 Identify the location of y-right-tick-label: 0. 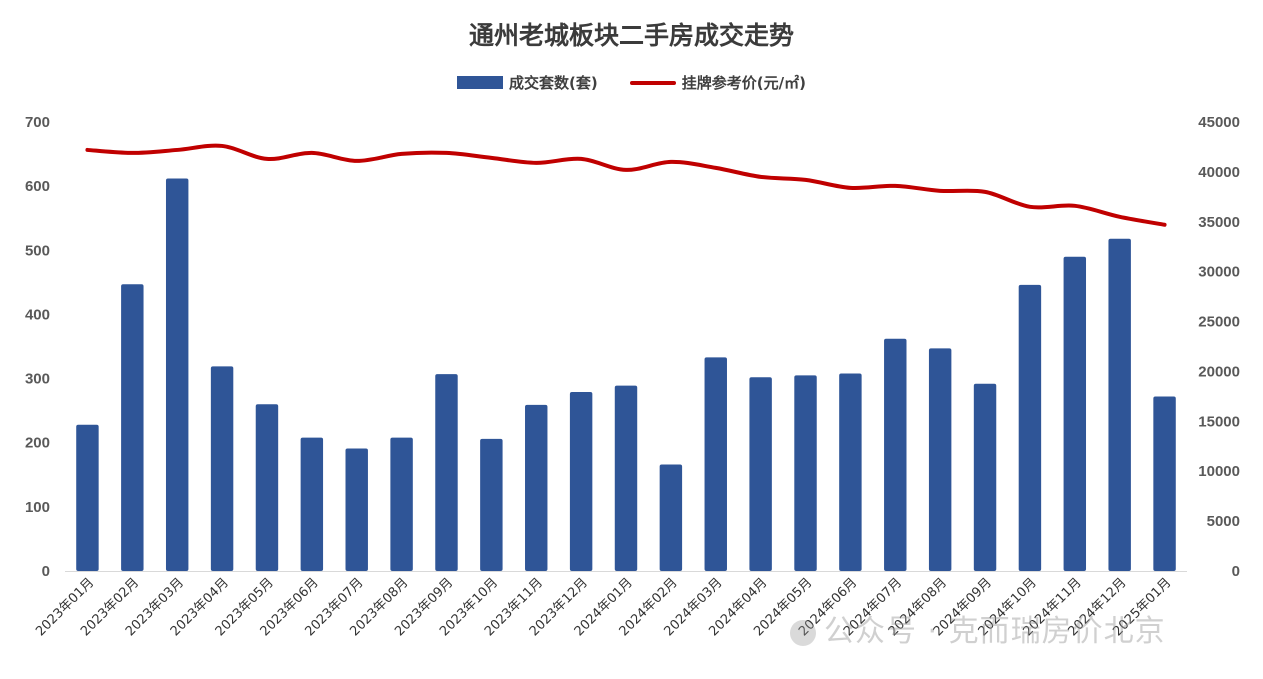
(1236, 571).